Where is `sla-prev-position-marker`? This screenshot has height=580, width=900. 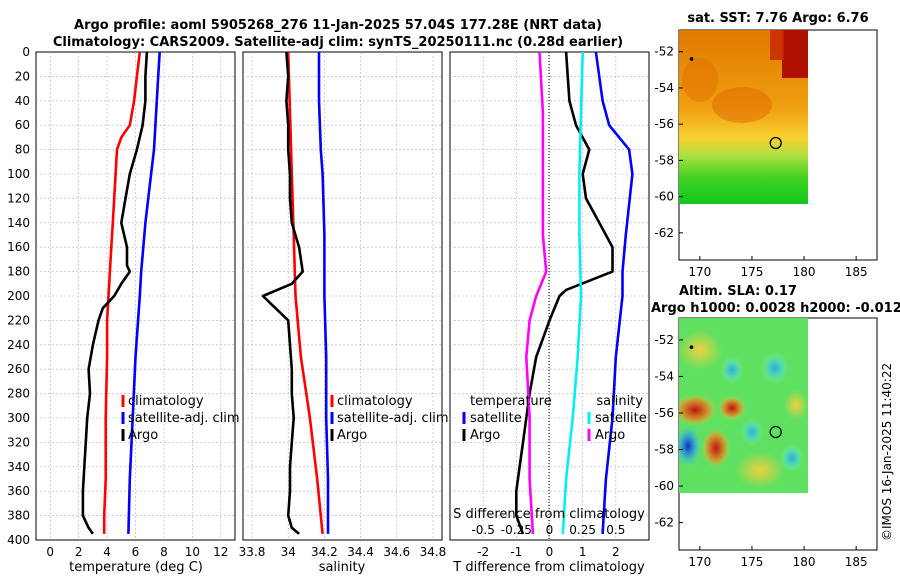
sla-prev-position-marker is located at coordinates (691, 347).